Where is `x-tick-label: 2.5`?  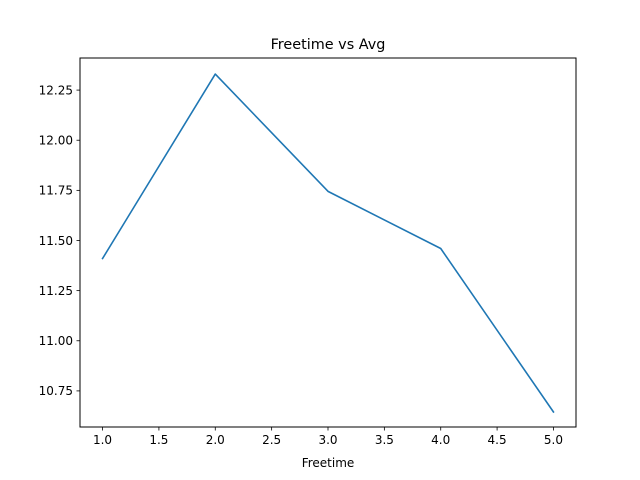 x-tick-label: 2.5 is located at coordinates (271, 440).